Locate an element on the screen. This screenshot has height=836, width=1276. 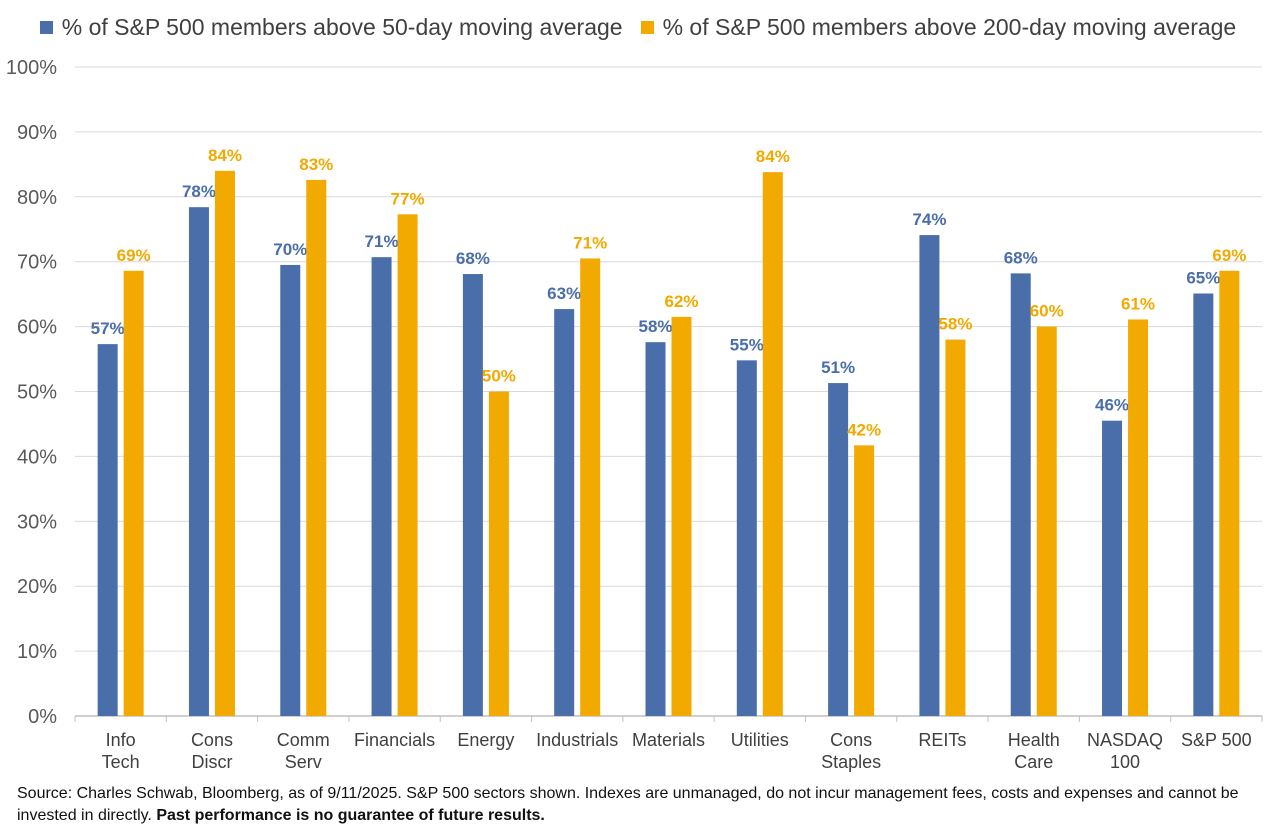
x-category-label: Financials is located at coordinates (394, 740).